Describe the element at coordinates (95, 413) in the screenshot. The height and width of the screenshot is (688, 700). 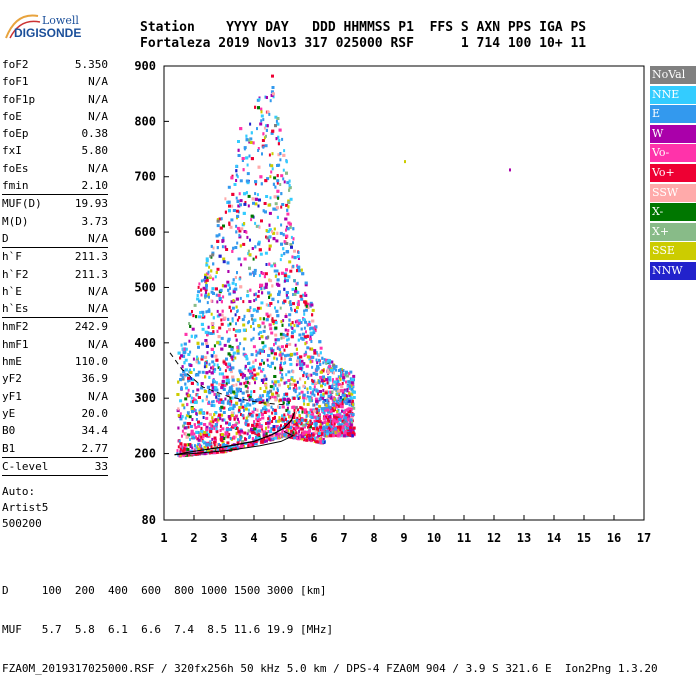
I see `param-value: 20.0` at that location.